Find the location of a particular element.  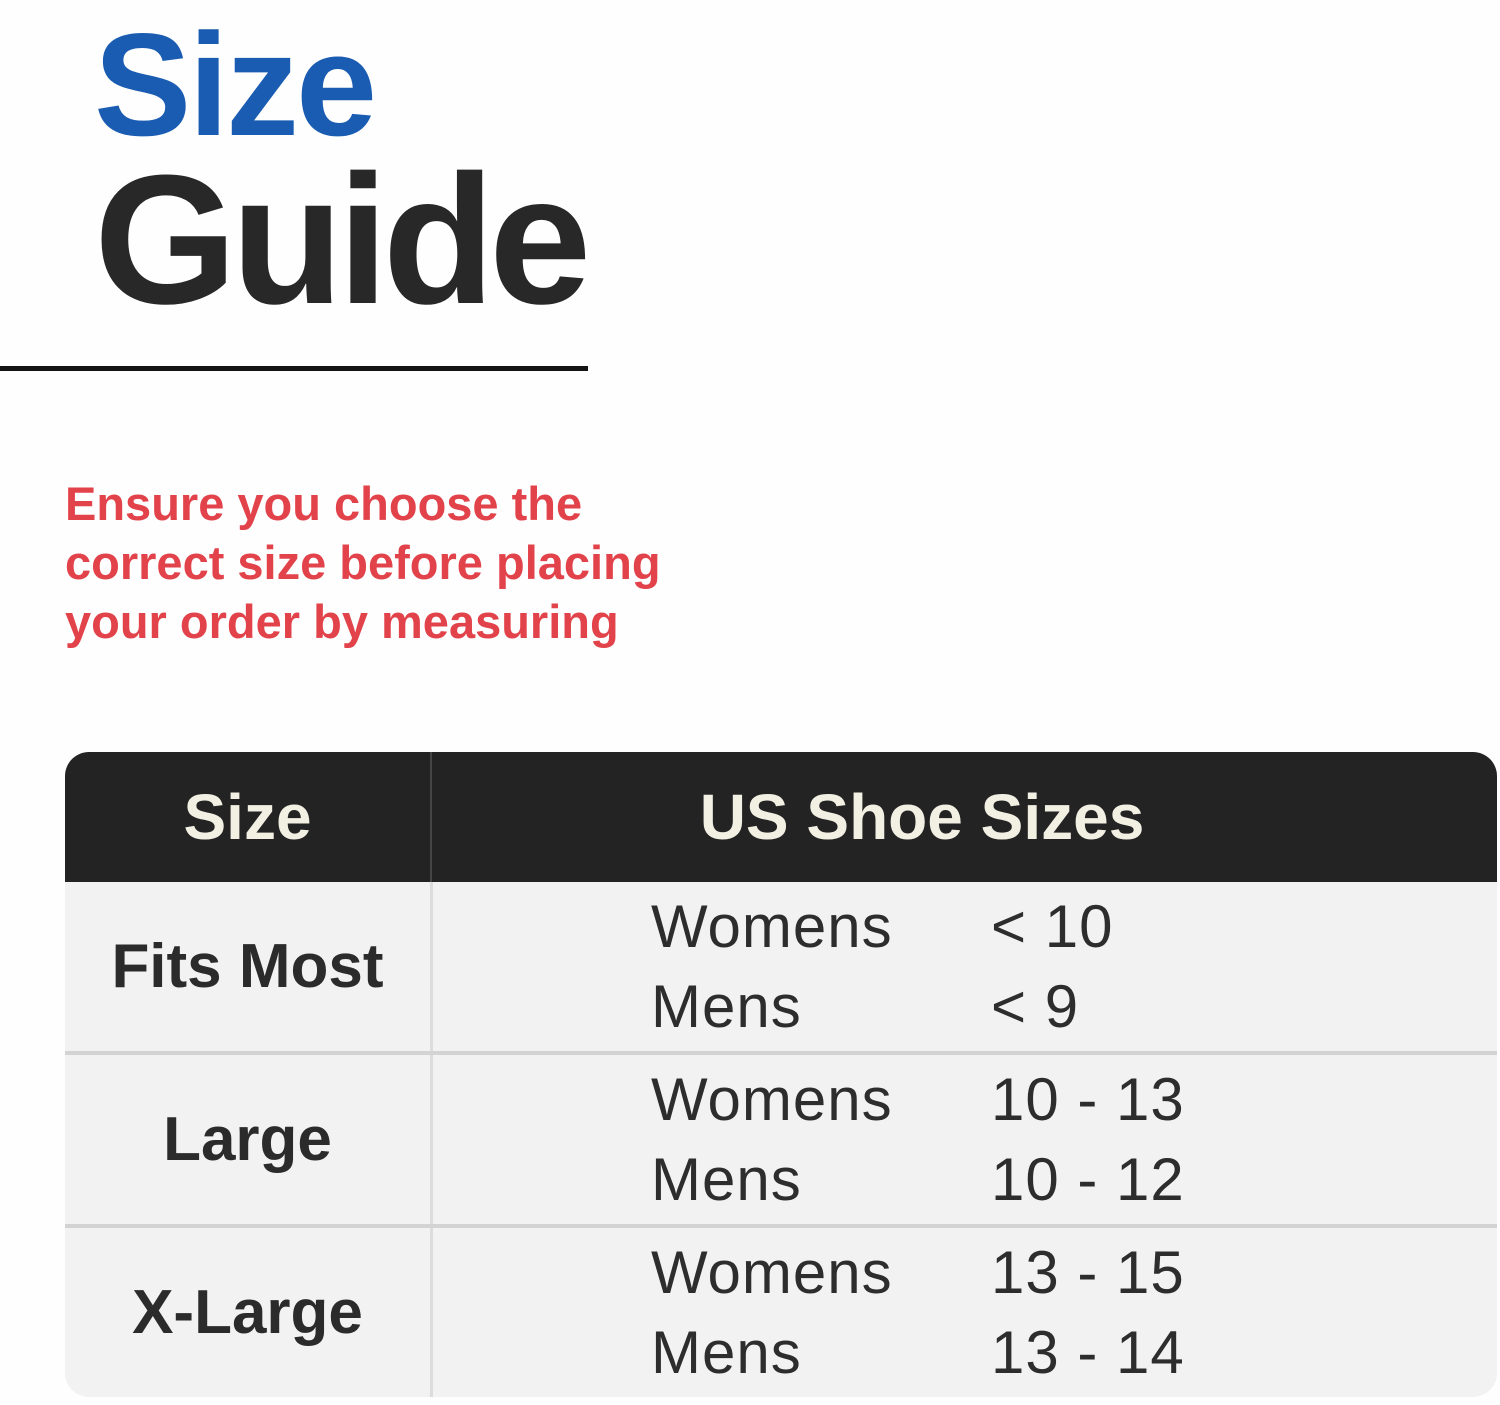

entry-womens: Womens 10 - 13 is located at coordinates (1074, 1099).